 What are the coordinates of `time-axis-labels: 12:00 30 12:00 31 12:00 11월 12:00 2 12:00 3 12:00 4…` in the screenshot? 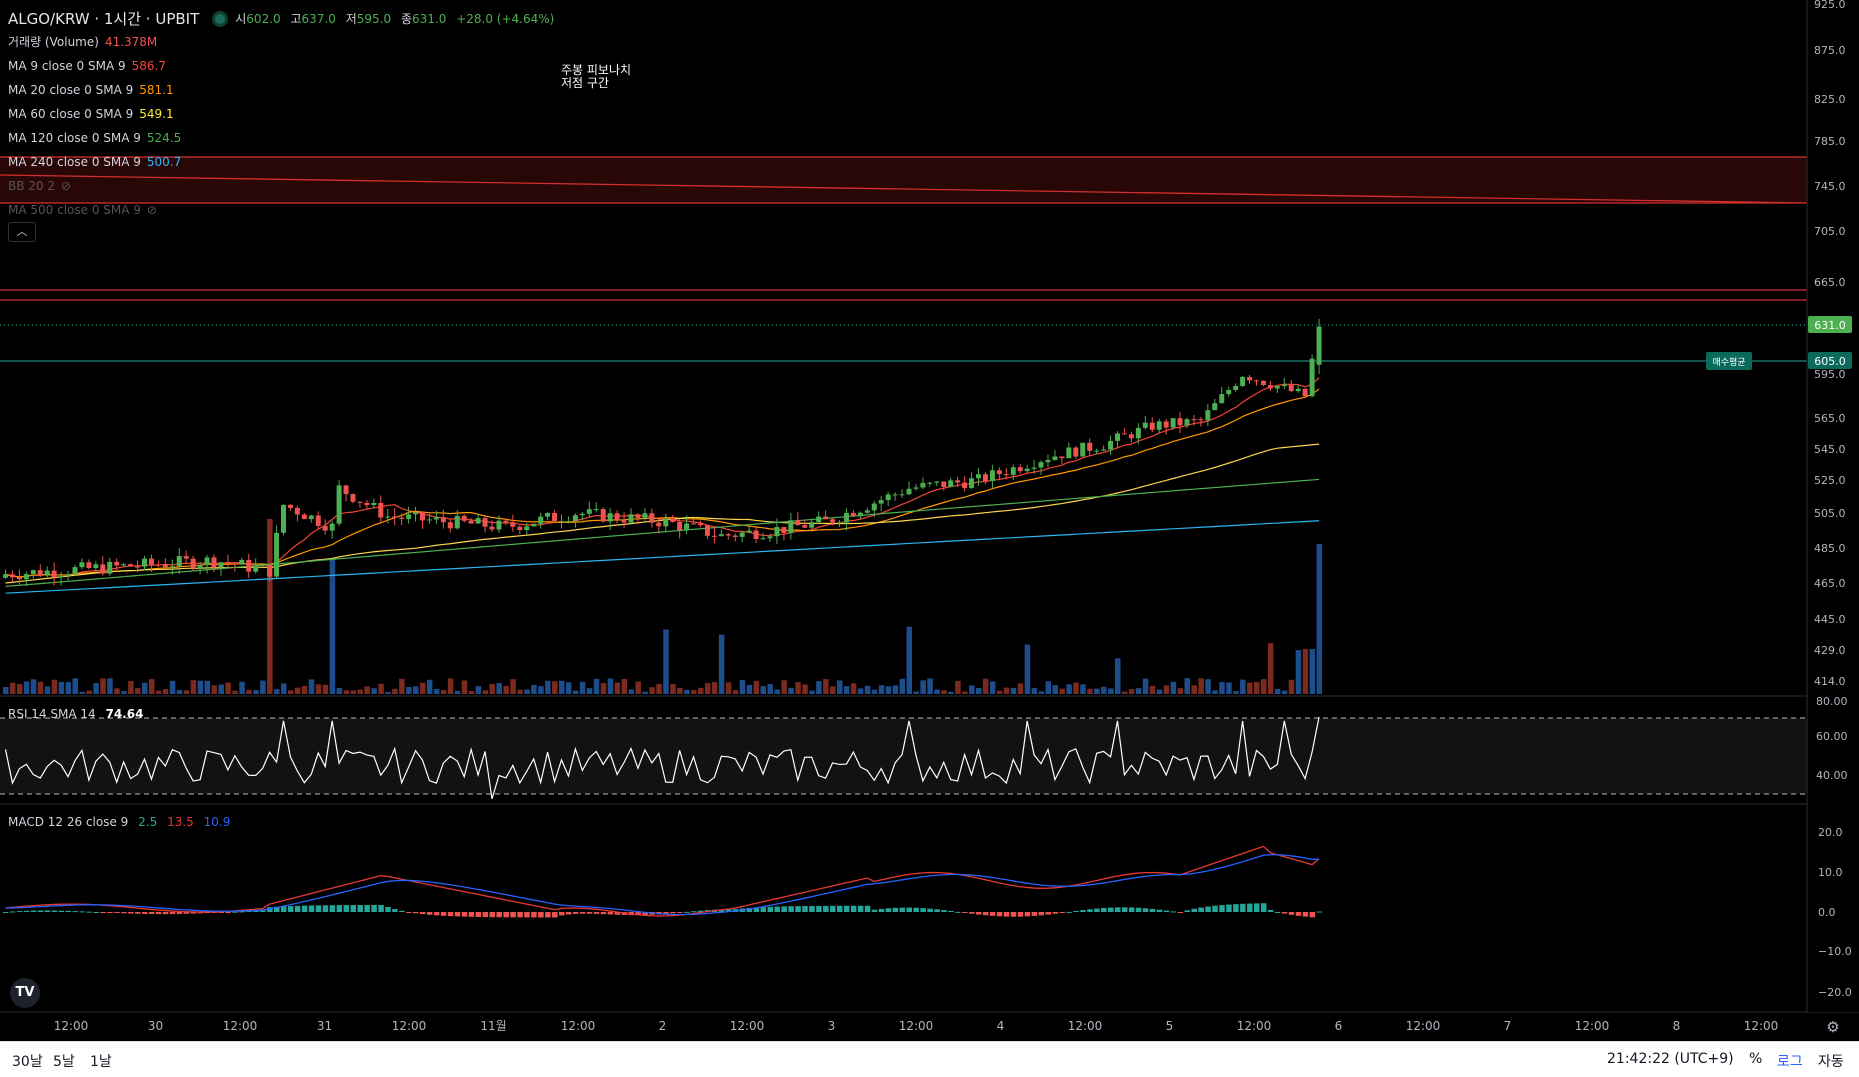 It's located at (916, 1026).